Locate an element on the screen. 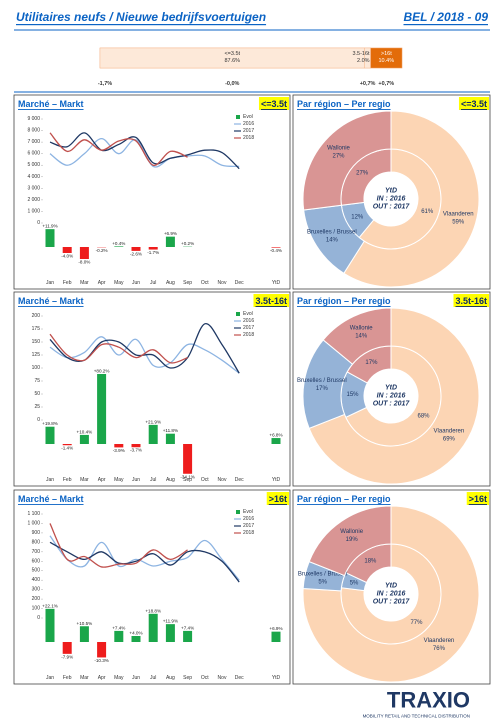 The image size is (500, 724). donut-center: OUT : 2017 is located at coordinates (392, 602).